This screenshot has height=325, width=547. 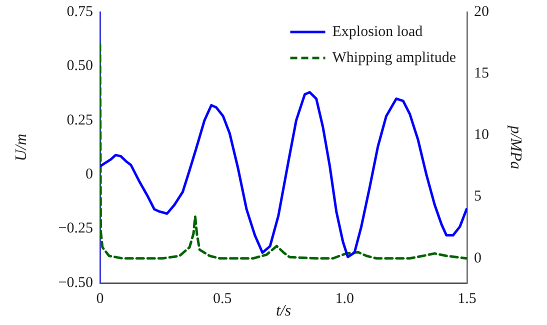 What do you see at coordinates (79, 12) in the screenshot?
I see `y-tick-label: 0.75` at bounding box center [79, 12].